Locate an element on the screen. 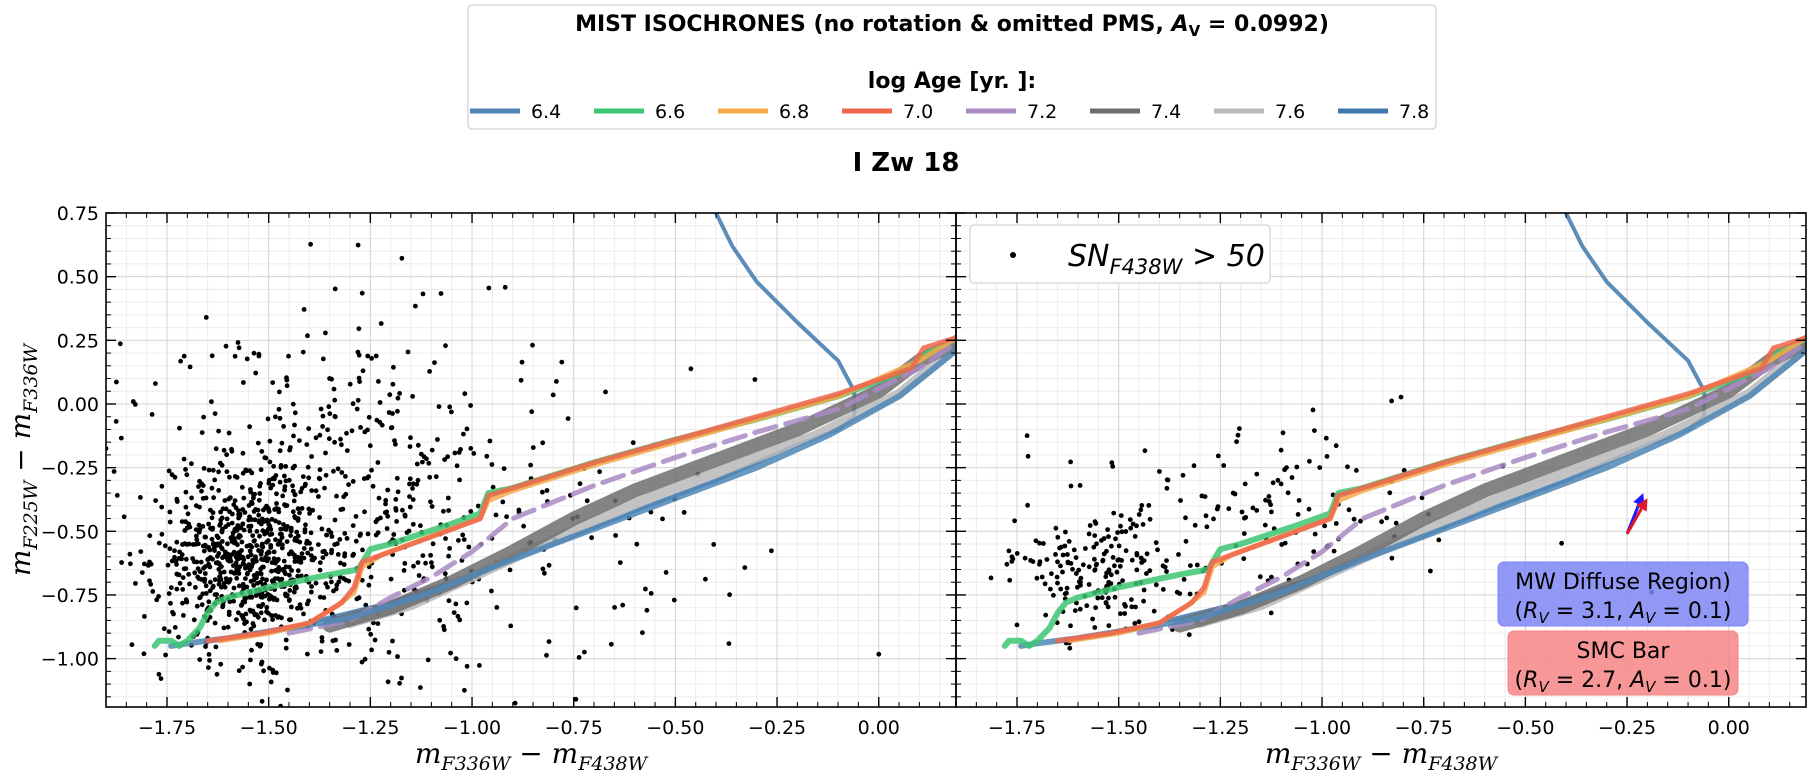 Image resolution: width=1812 pixels, height=770 pixels. y-tick-label: −0.50 is located at coordinates (70, 532).